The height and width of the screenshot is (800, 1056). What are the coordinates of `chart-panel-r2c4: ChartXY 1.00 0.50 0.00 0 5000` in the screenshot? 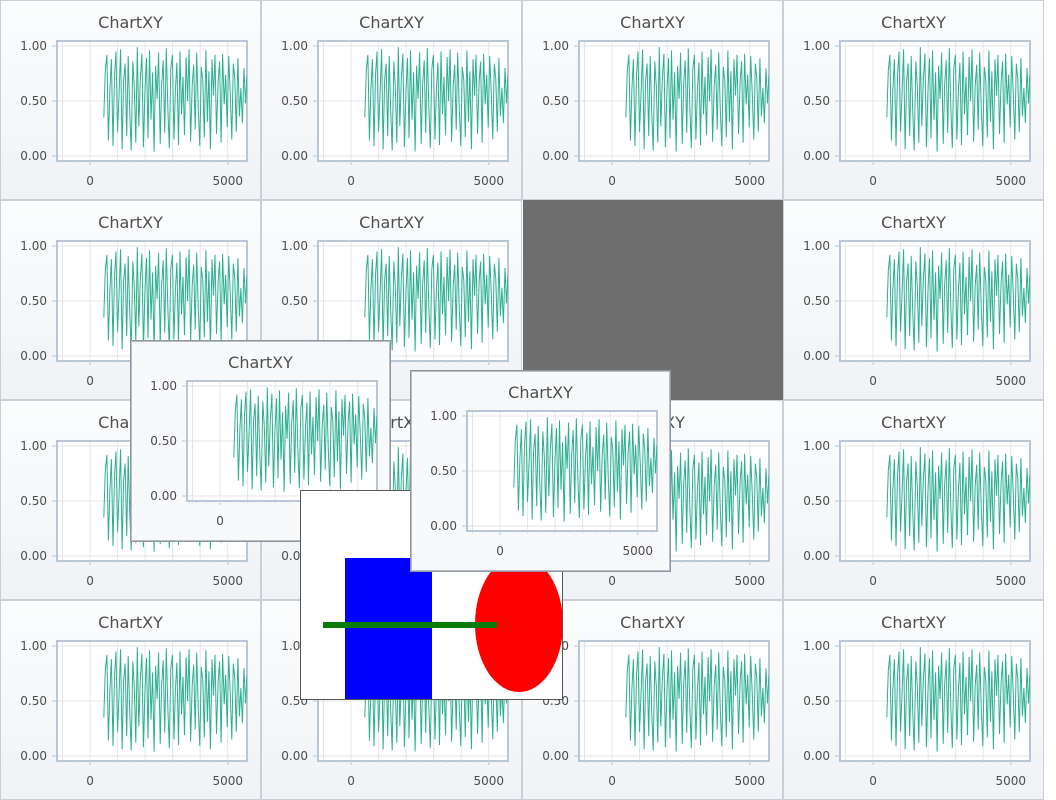 It's located at (913, 300).